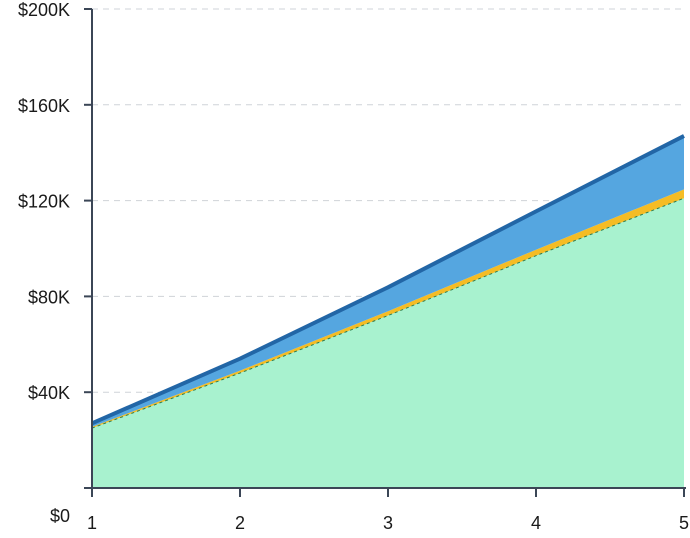  I want to click on y-tick-label: $200K, so click(44, 10).